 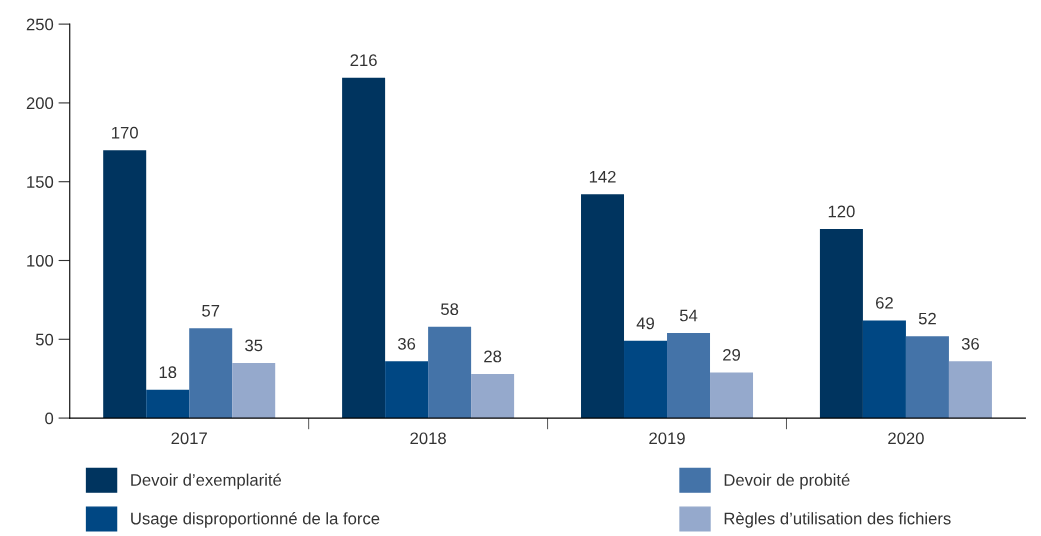 What do you see at coordinates (40, 182) in the screenshot?
I see `y-tick-label: 150` at bounding box center [40, 182].